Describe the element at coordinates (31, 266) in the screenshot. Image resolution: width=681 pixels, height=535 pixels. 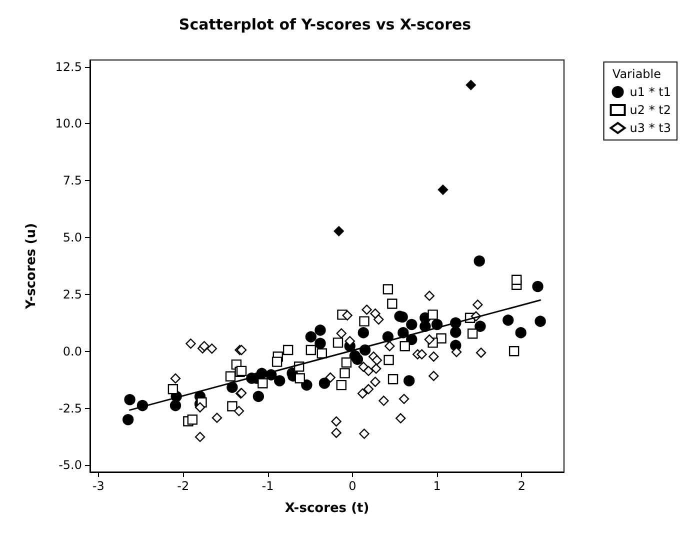
I see `y-axis-title: Y-scores (u)` at that location.